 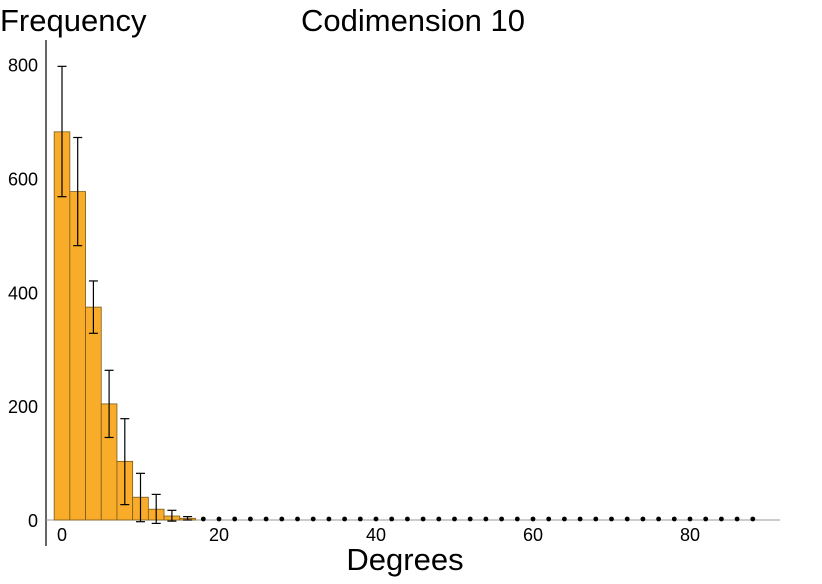 What do you see at coordinates (404, 559) in the screenshot?
I see `x-axis-label: Degrees` at bounding box center [404, 559].